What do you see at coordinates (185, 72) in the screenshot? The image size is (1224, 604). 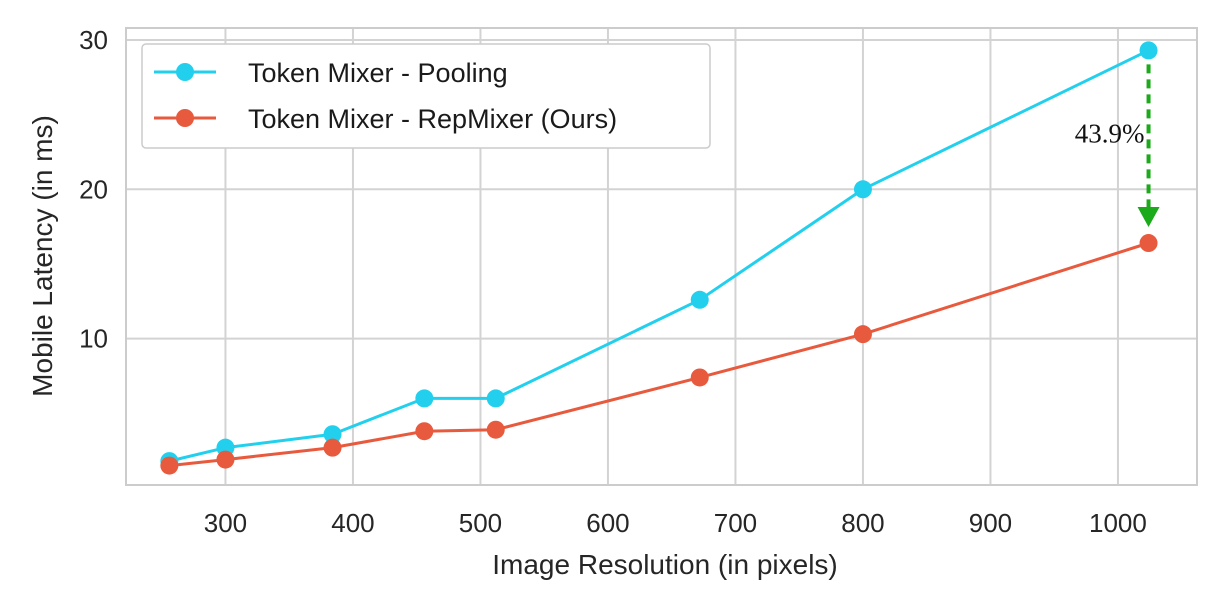 I see `legend-marker-pooling` at bounding box center [185, 72].